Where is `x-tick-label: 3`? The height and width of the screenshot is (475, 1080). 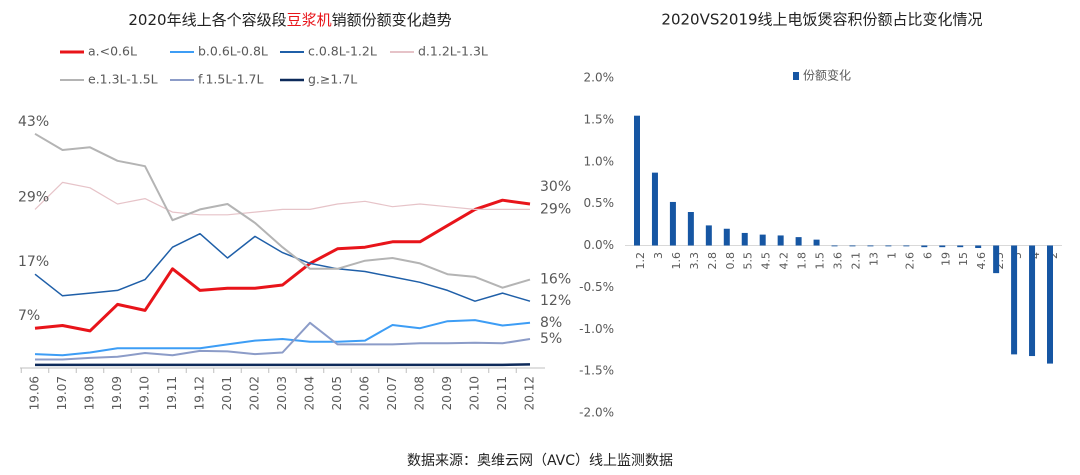
x-tick-label: 3 is located at coordinates (658, 255).